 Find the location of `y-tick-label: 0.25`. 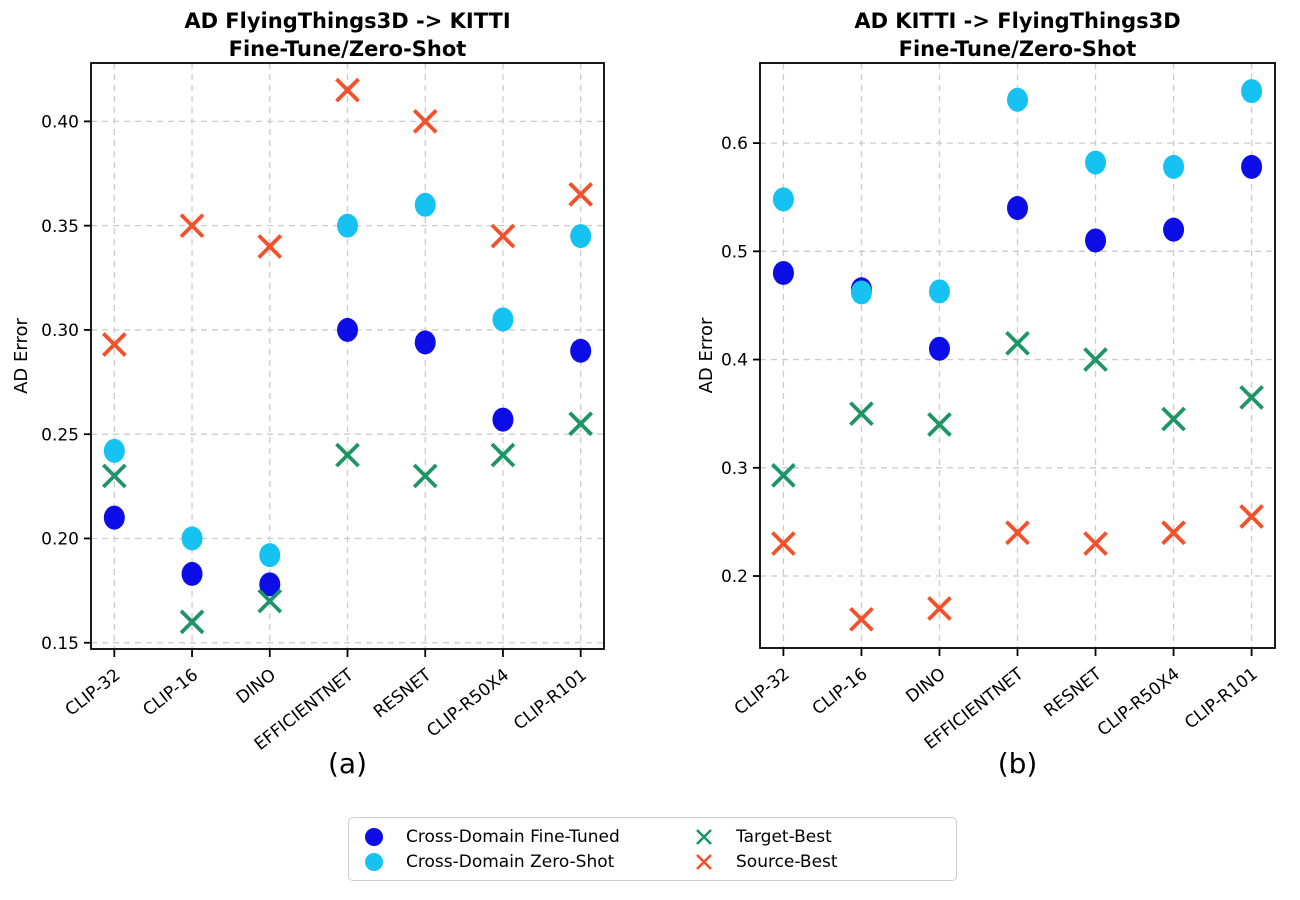

y-tick-label: 0.25 is located at coordinates (60, 435).